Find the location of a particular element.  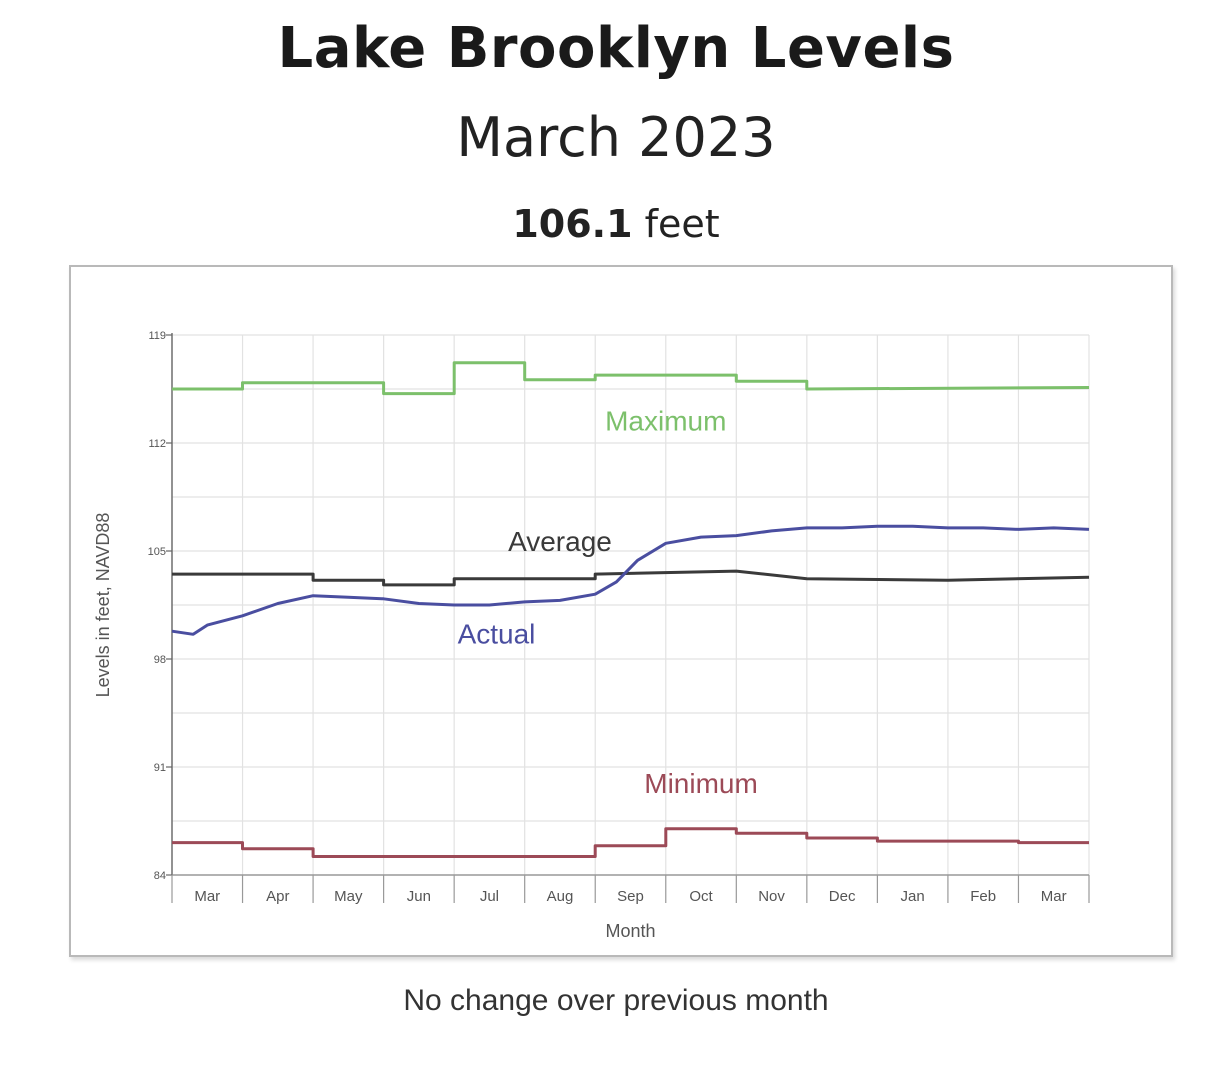

series-label-maximum: Maximum is located at coordinates (665, 421).